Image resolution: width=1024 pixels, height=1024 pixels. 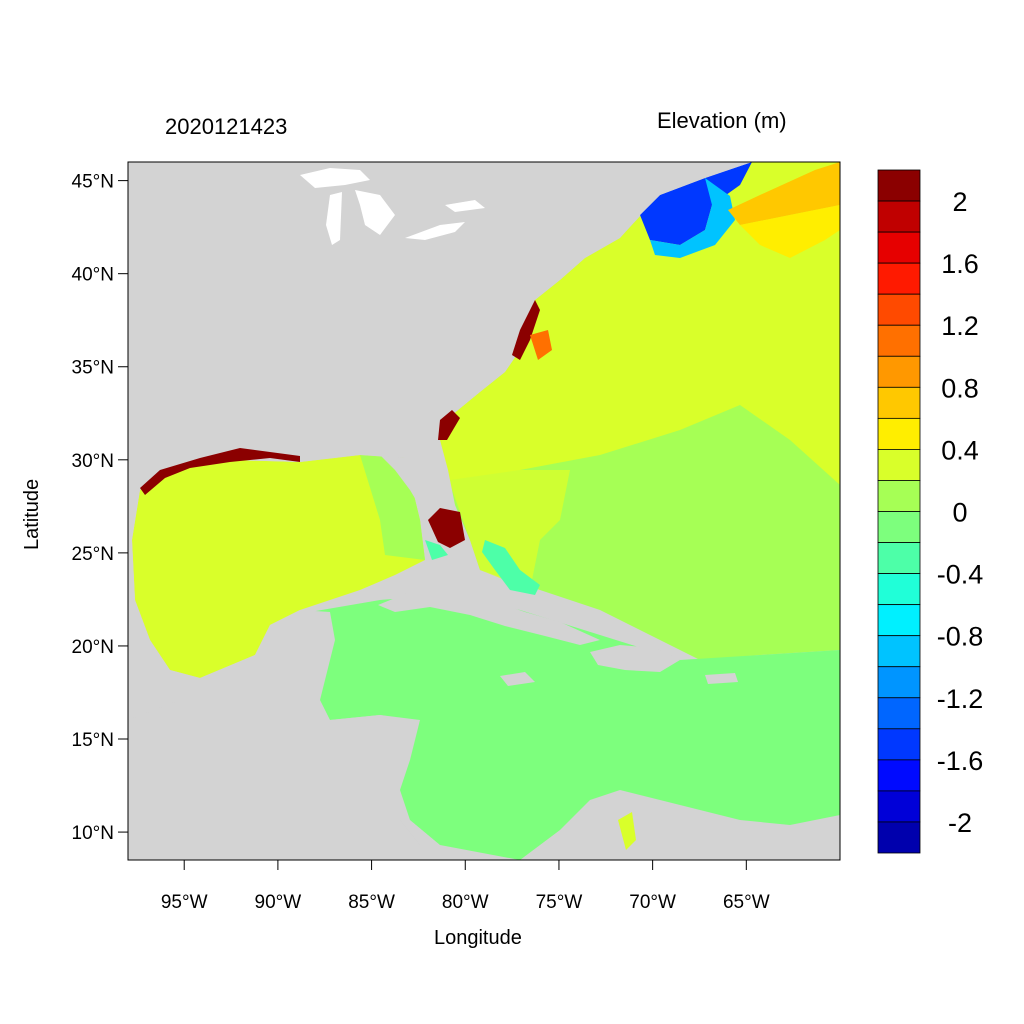 I want to click on x-tick-label: 90°W, so click(x=278, y=902).